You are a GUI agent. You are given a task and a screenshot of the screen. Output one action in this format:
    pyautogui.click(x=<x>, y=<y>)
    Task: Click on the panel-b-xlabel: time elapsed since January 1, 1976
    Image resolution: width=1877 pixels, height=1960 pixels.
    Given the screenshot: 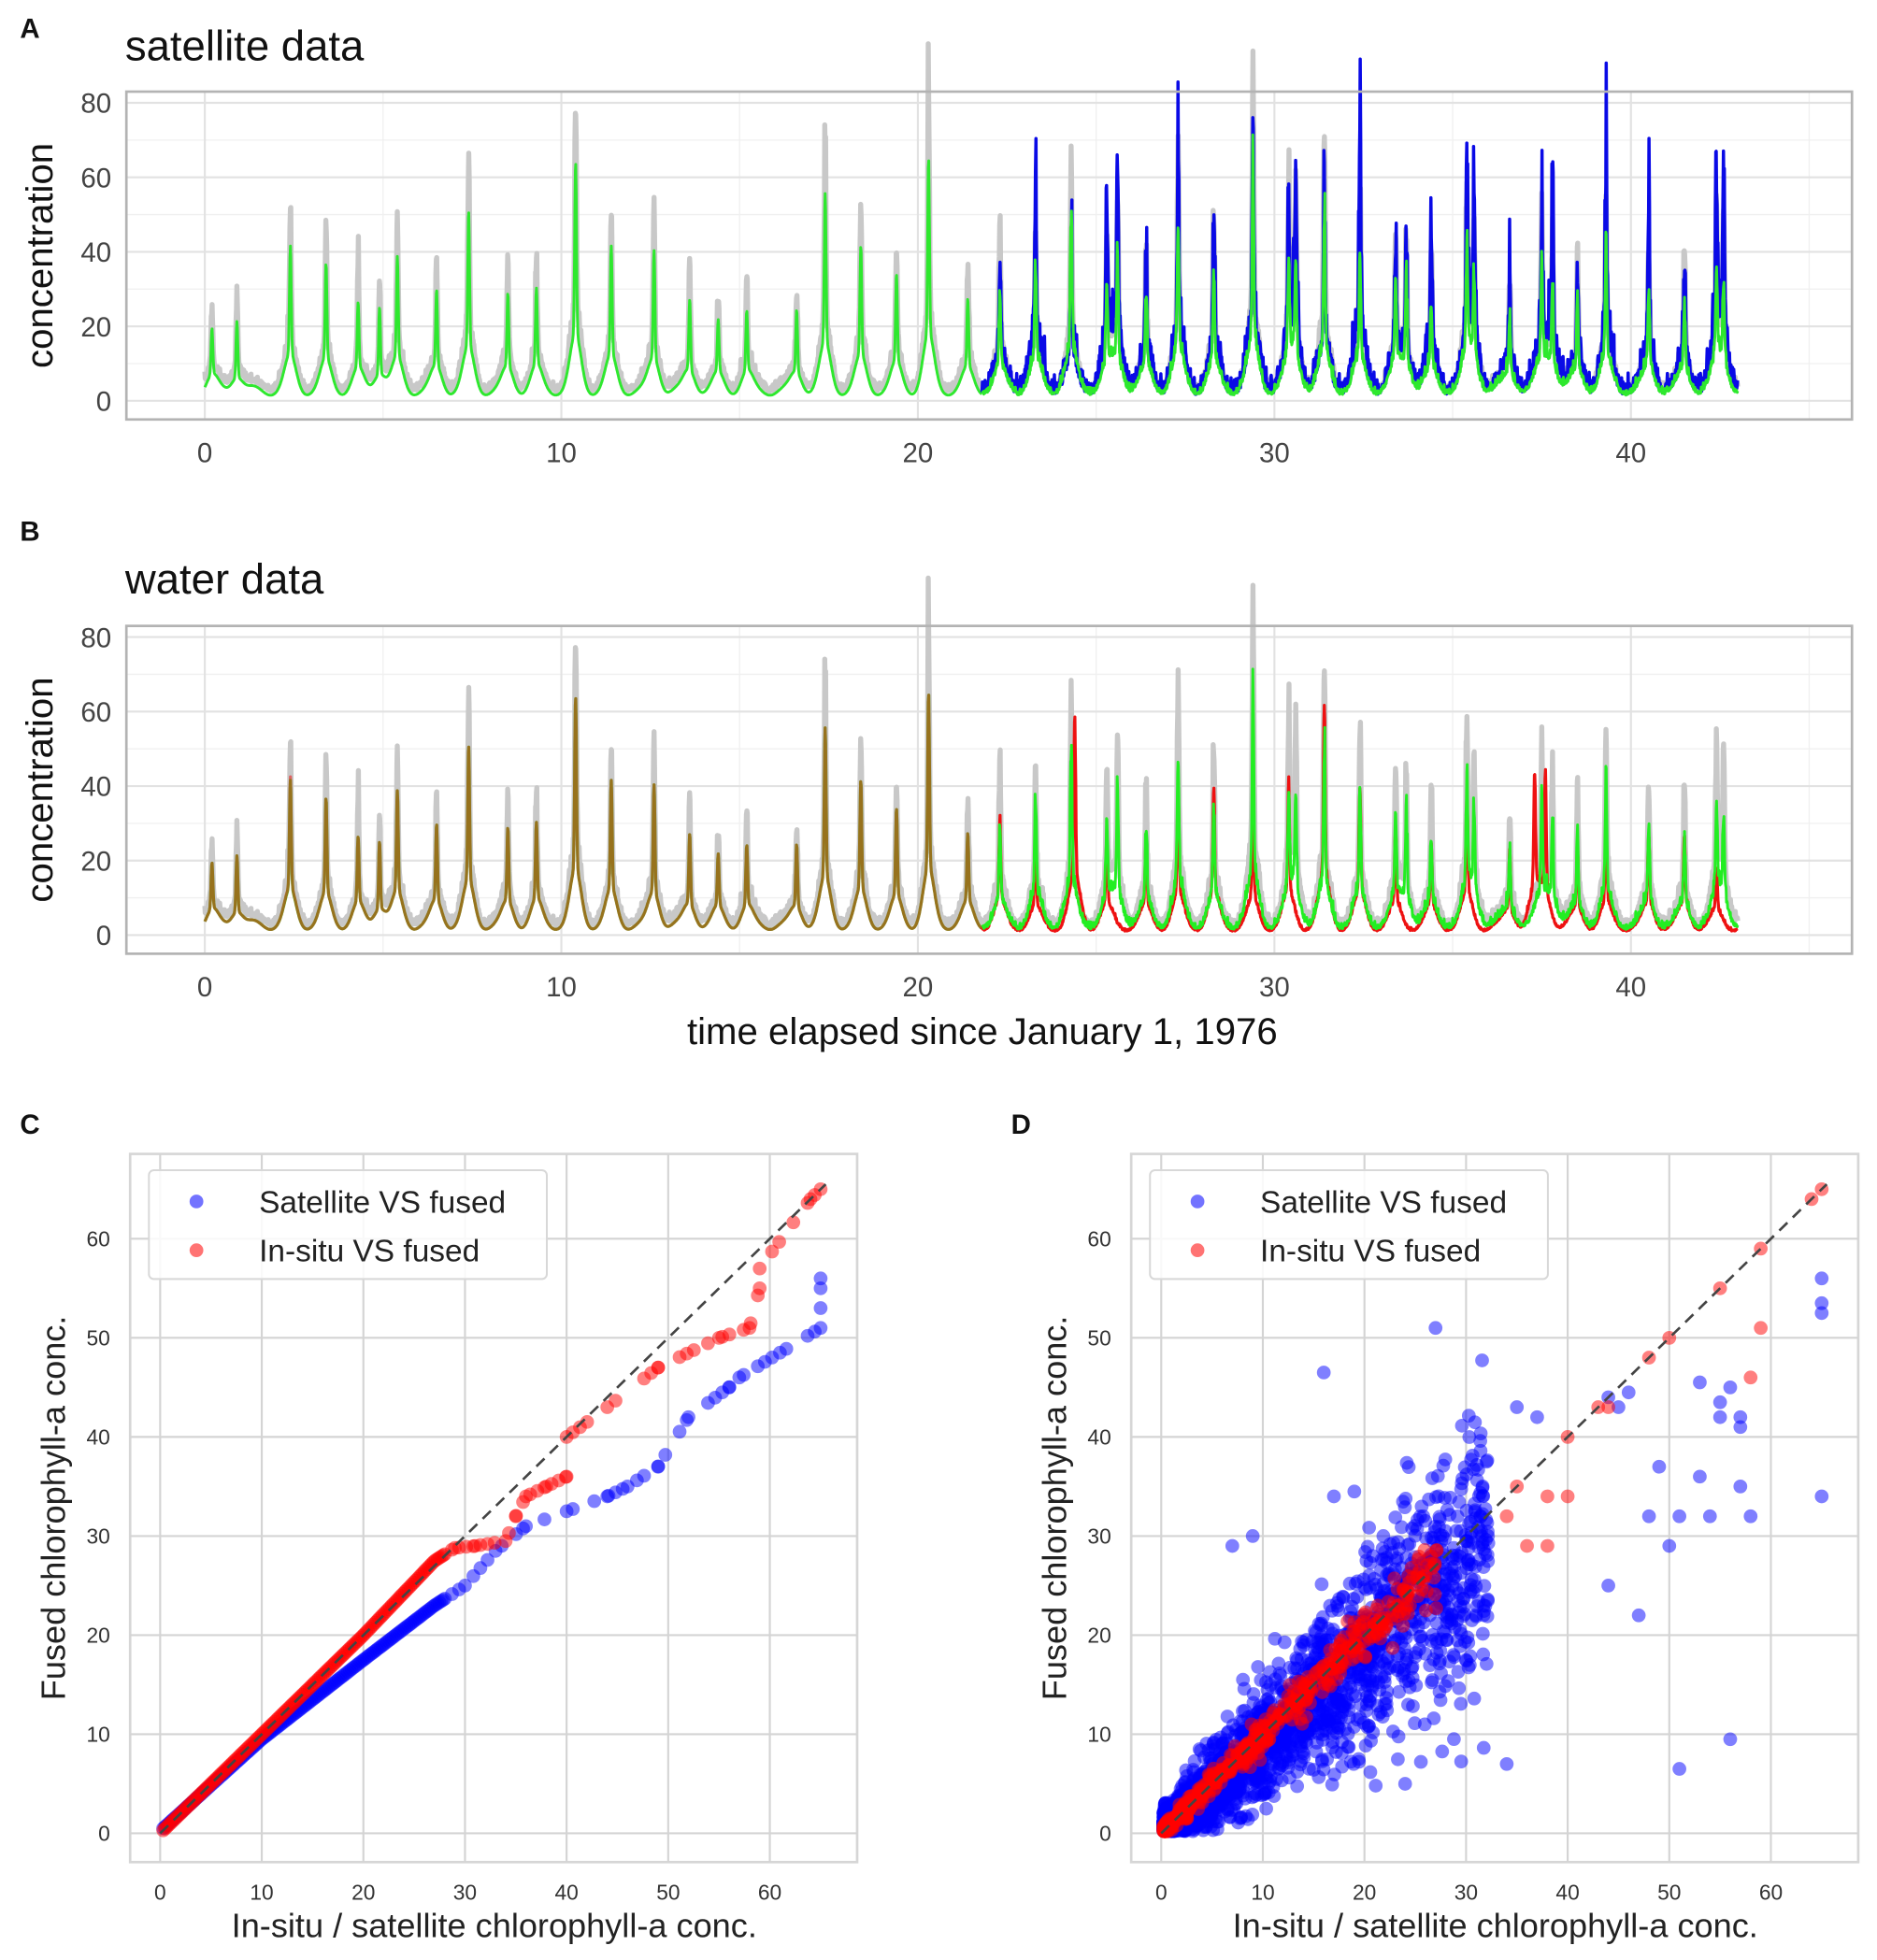 What is the action you would take?
    pyautogui.click(x=983, y=1031)
    